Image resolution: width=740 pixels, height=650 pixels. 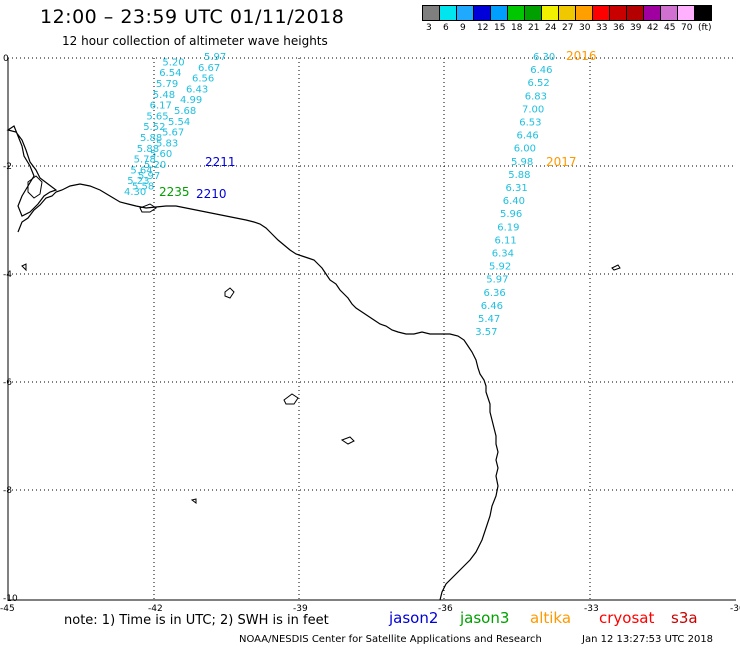 What do you see at coordinates (684, 618) in the screenshot?
I see `satellite-legend-item: s3a` at bounding box center [684, 618].